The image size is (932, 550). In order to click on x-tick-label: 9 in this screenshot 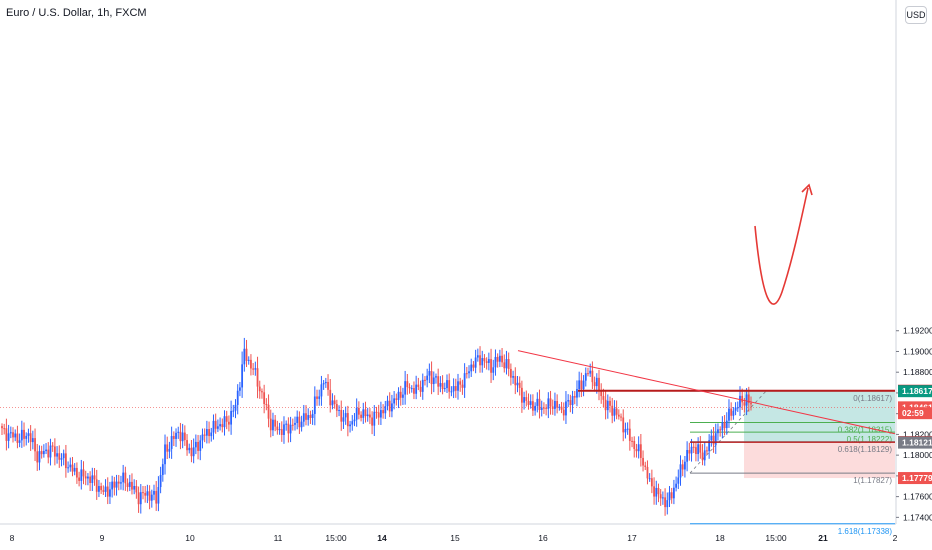, I will do `click(102, 538)`.